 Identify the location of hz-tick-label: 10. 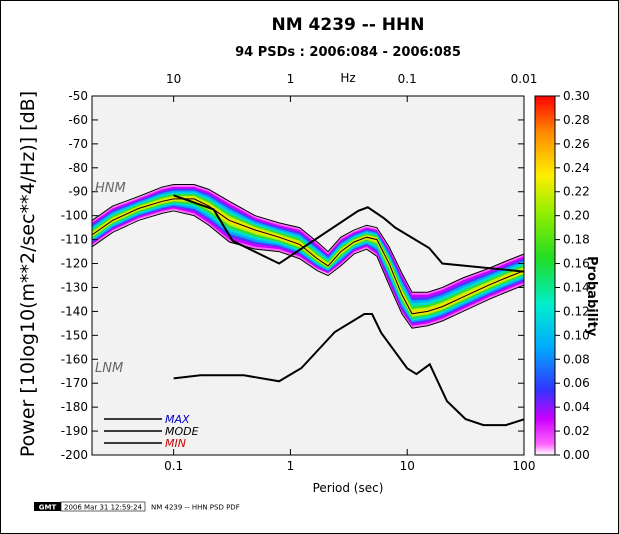
(173, 79).